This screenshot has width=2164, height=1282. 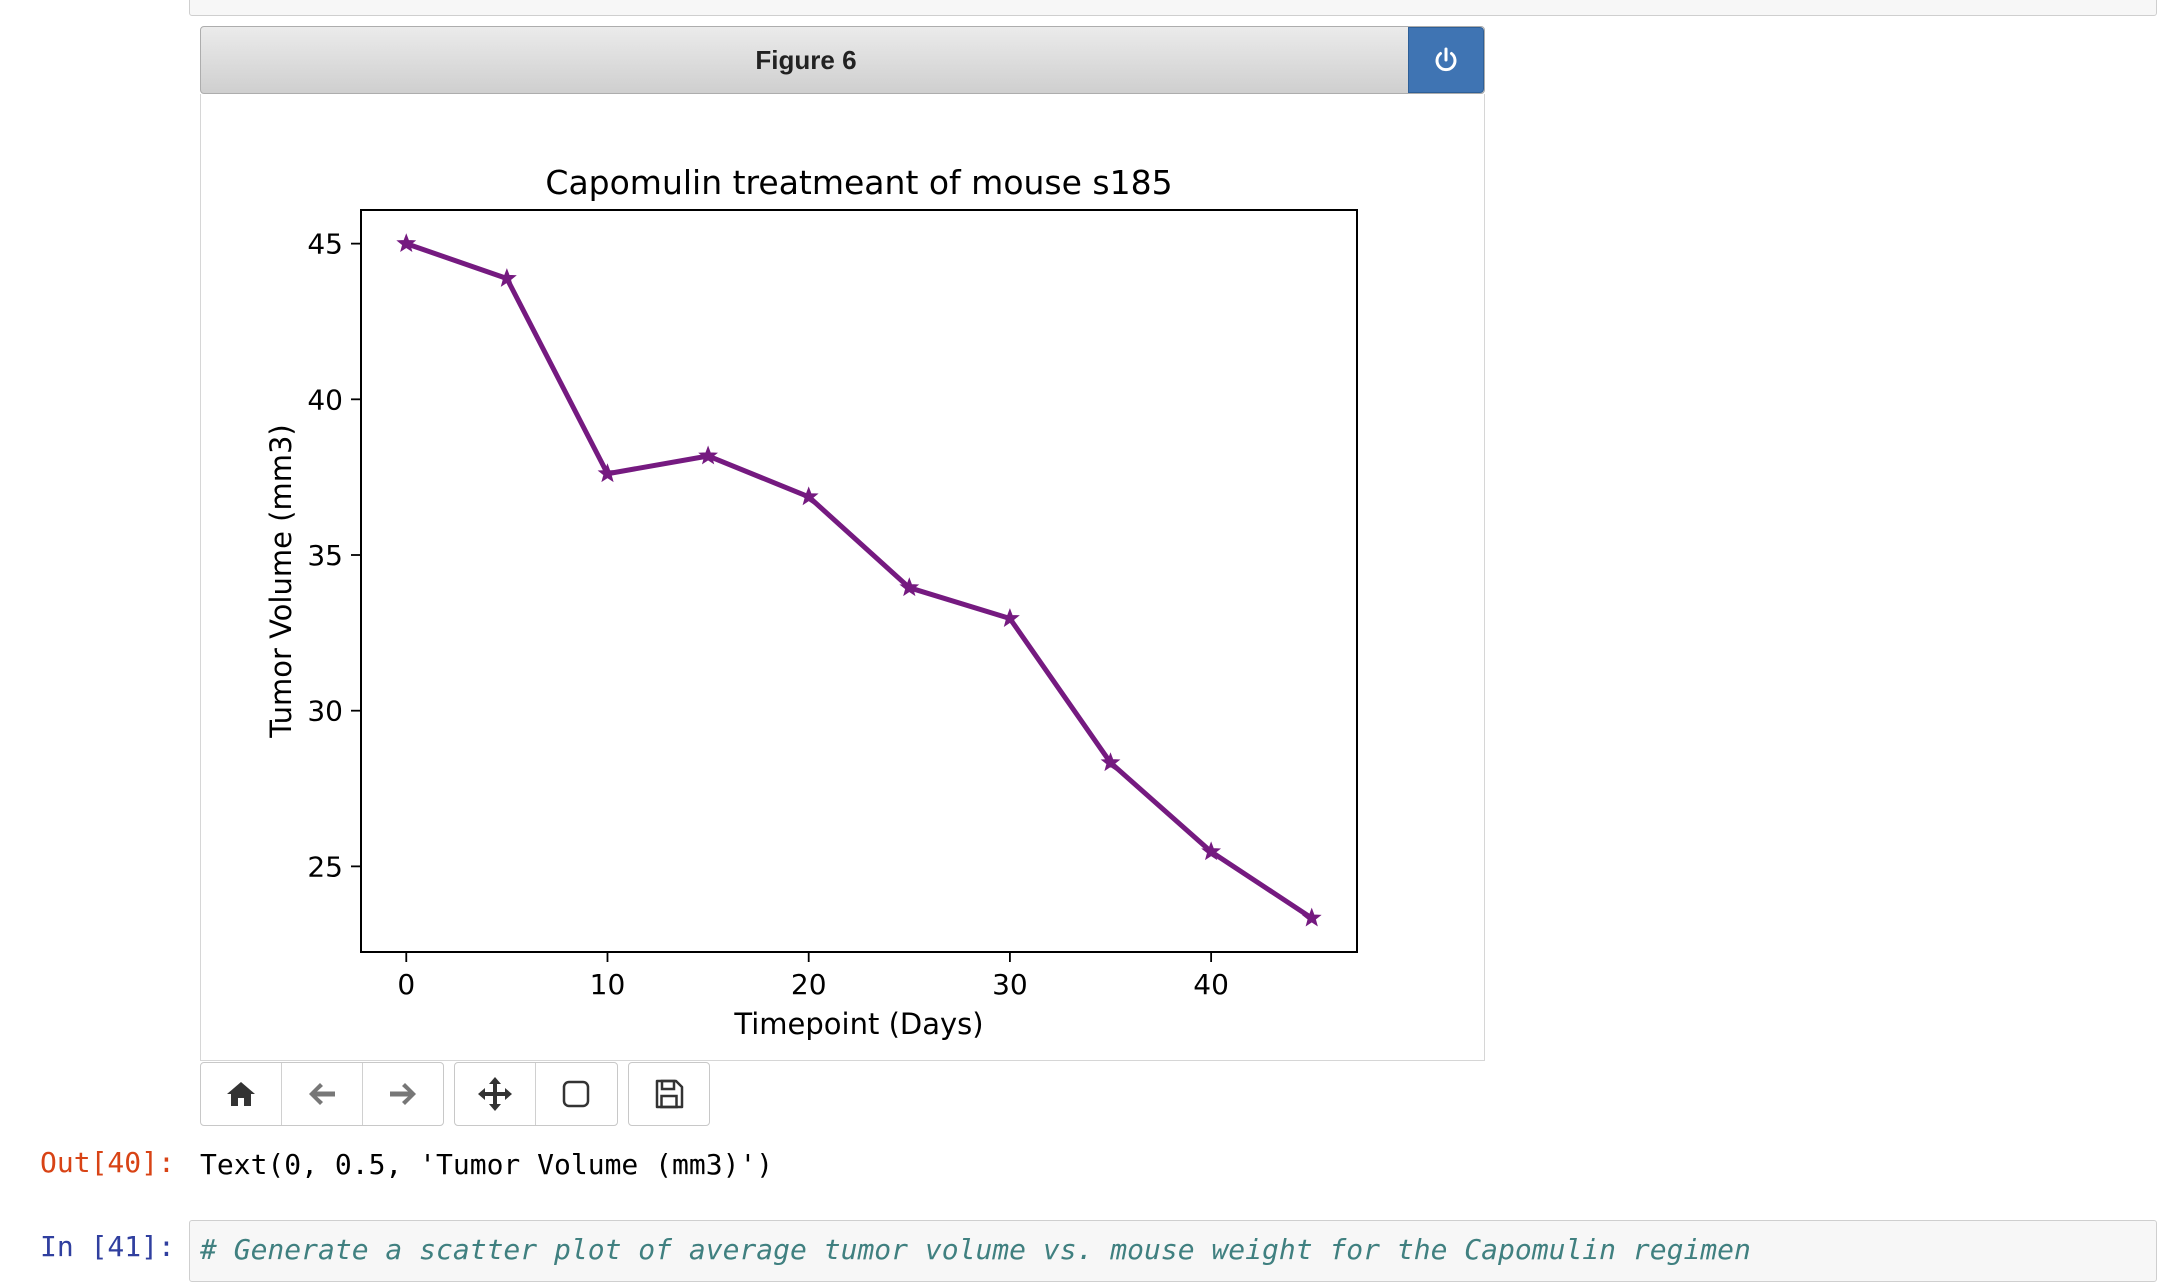 I want to click on save-button-group, so click(x=669, y=1094).